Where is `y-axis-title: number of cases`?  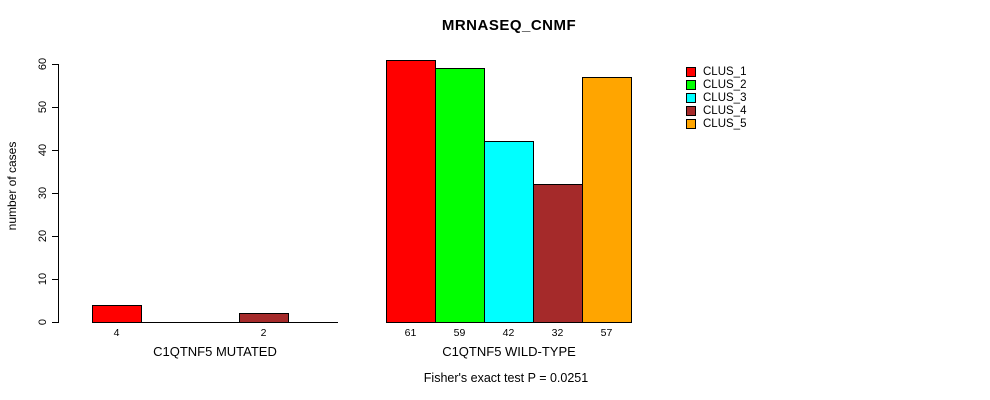 y-axis-title: number of cases is located at coordinates (12, 186).